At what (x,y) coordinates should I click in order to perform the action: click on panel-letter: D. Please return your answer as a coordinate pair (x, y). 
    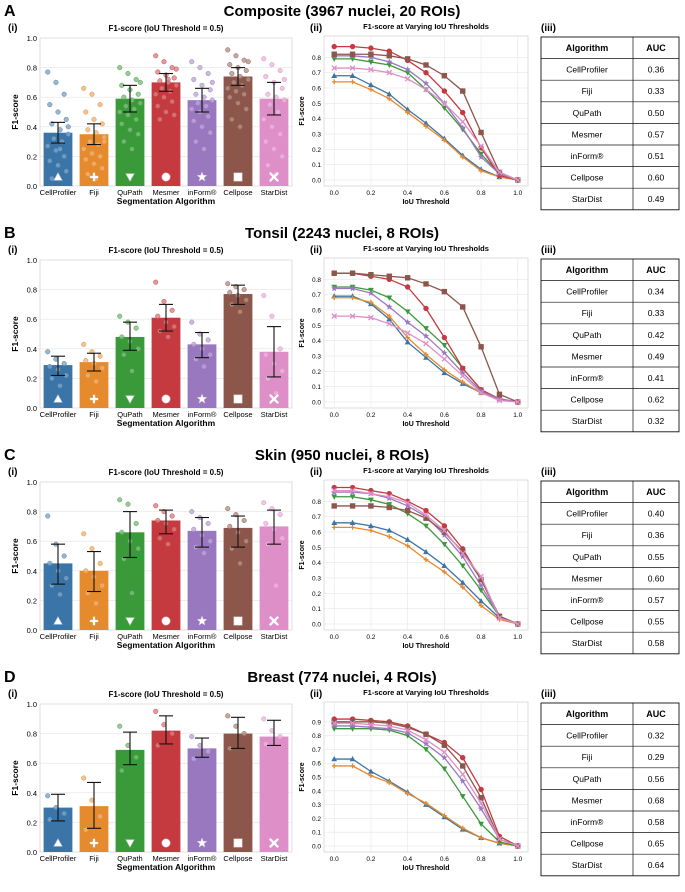
    Looking at the image, I should click on (10, 677).